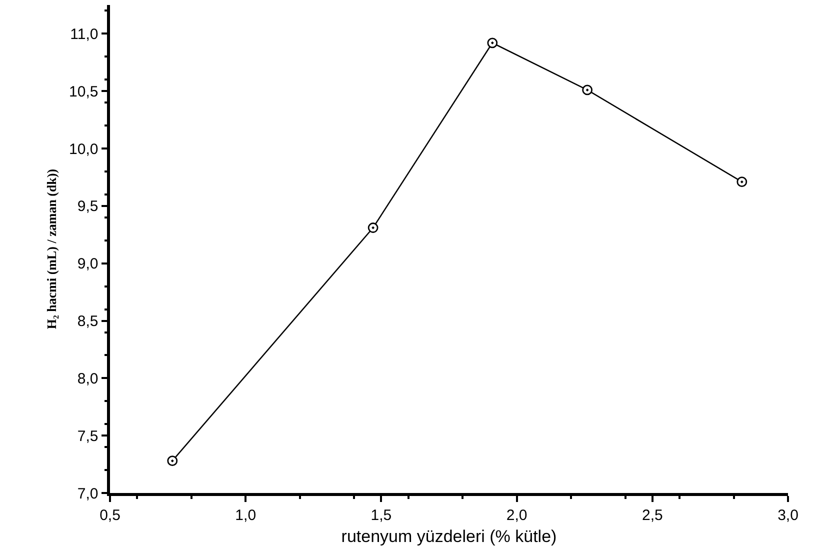  What do you see at coordinates (110, 515) in the screenshot?
I see `x-tick-label: 0,5` at bounding box center [110, 515].